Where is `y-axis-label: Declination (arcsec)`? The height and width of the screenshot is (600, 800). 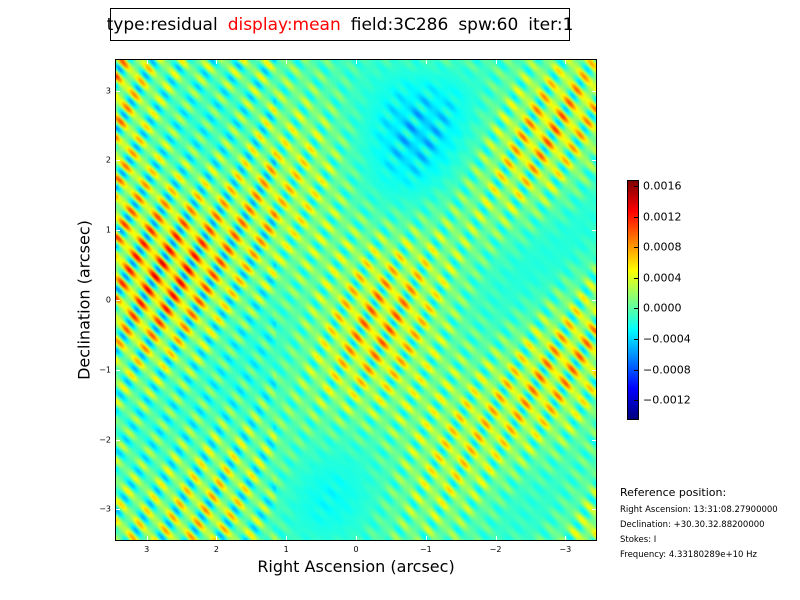 y-axis-label: Declination (arcsec) is located at coordinates (84, 300).